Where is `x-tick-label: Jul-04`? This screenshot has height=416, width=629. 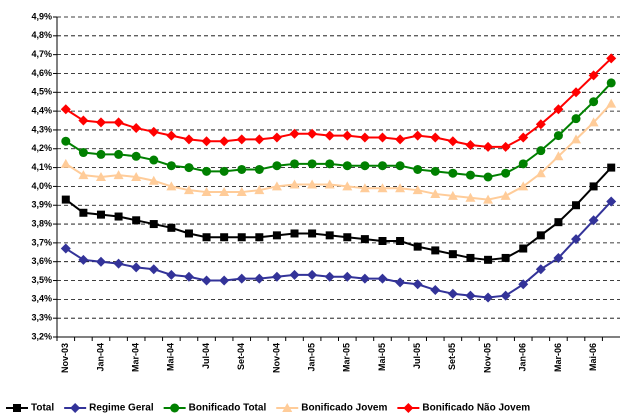
x-tick-label: Jul-04 is located at coordinates (206, 356).